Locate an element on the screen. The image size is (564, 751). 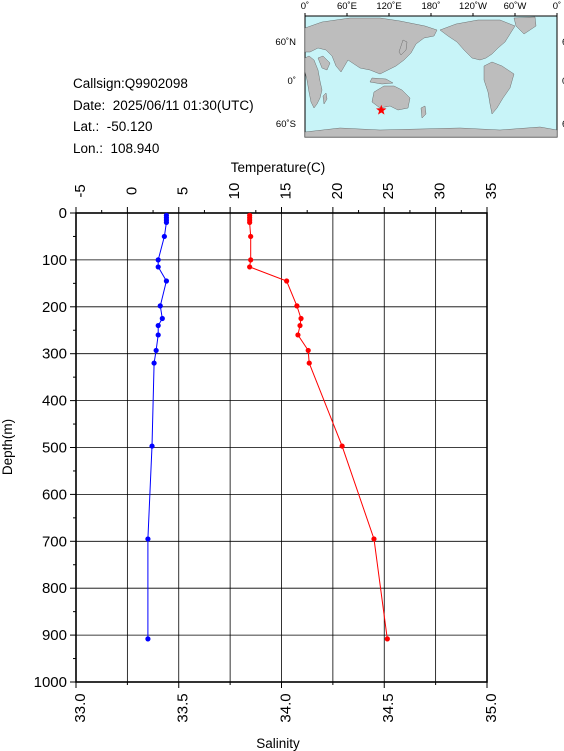
map-longitude-label: 60˚W is located at coordinates (515, 6).